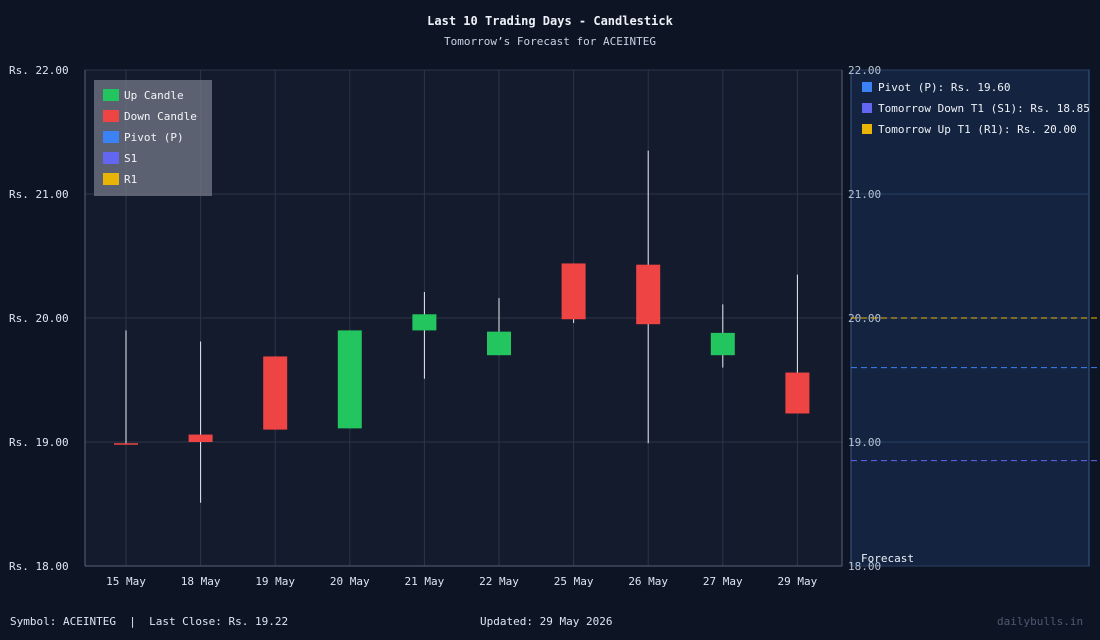 The width and height of the screenshot is (1100, 640). I want to click on forecast-legend-label: Tomorrow Up T1 (R1): Rs. 20.00, so click(977, 129).